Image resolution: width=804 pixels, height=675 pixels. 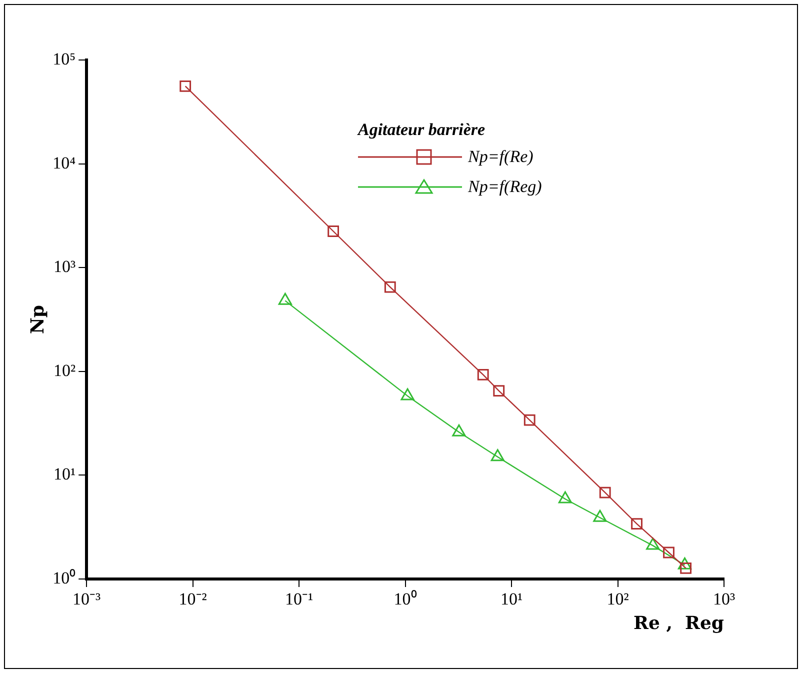 I want to click on x-tick-label: 10⁻¹, so click(x=299, y=599).